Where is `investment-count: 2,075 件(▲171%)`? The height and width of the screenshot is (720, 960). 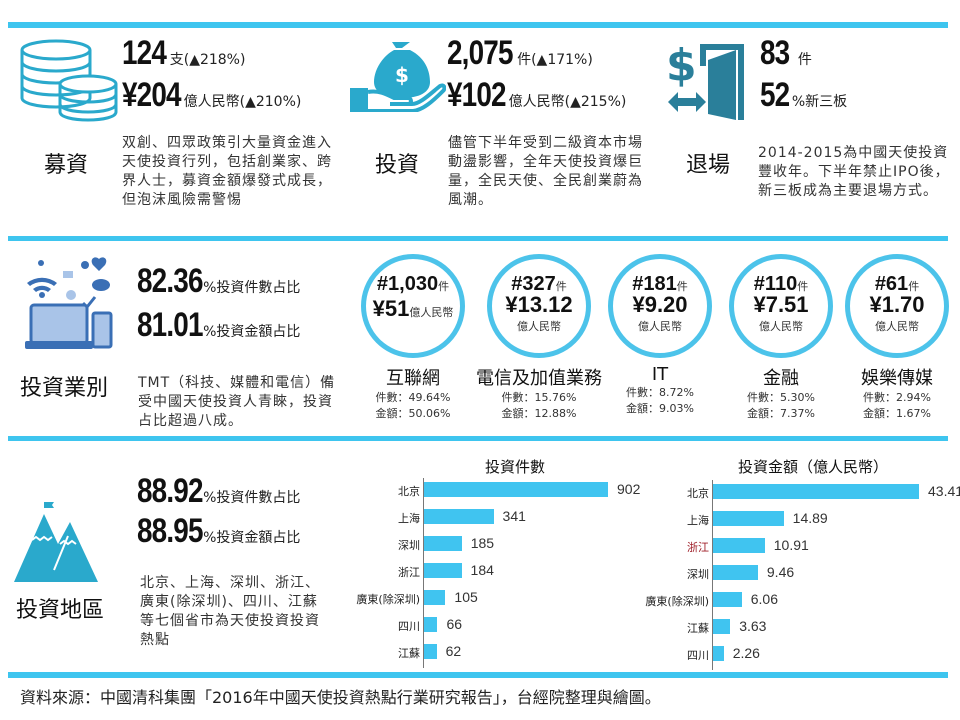 investment-count: 2,075 件(▲171%) is located at coordinates (520, 53).